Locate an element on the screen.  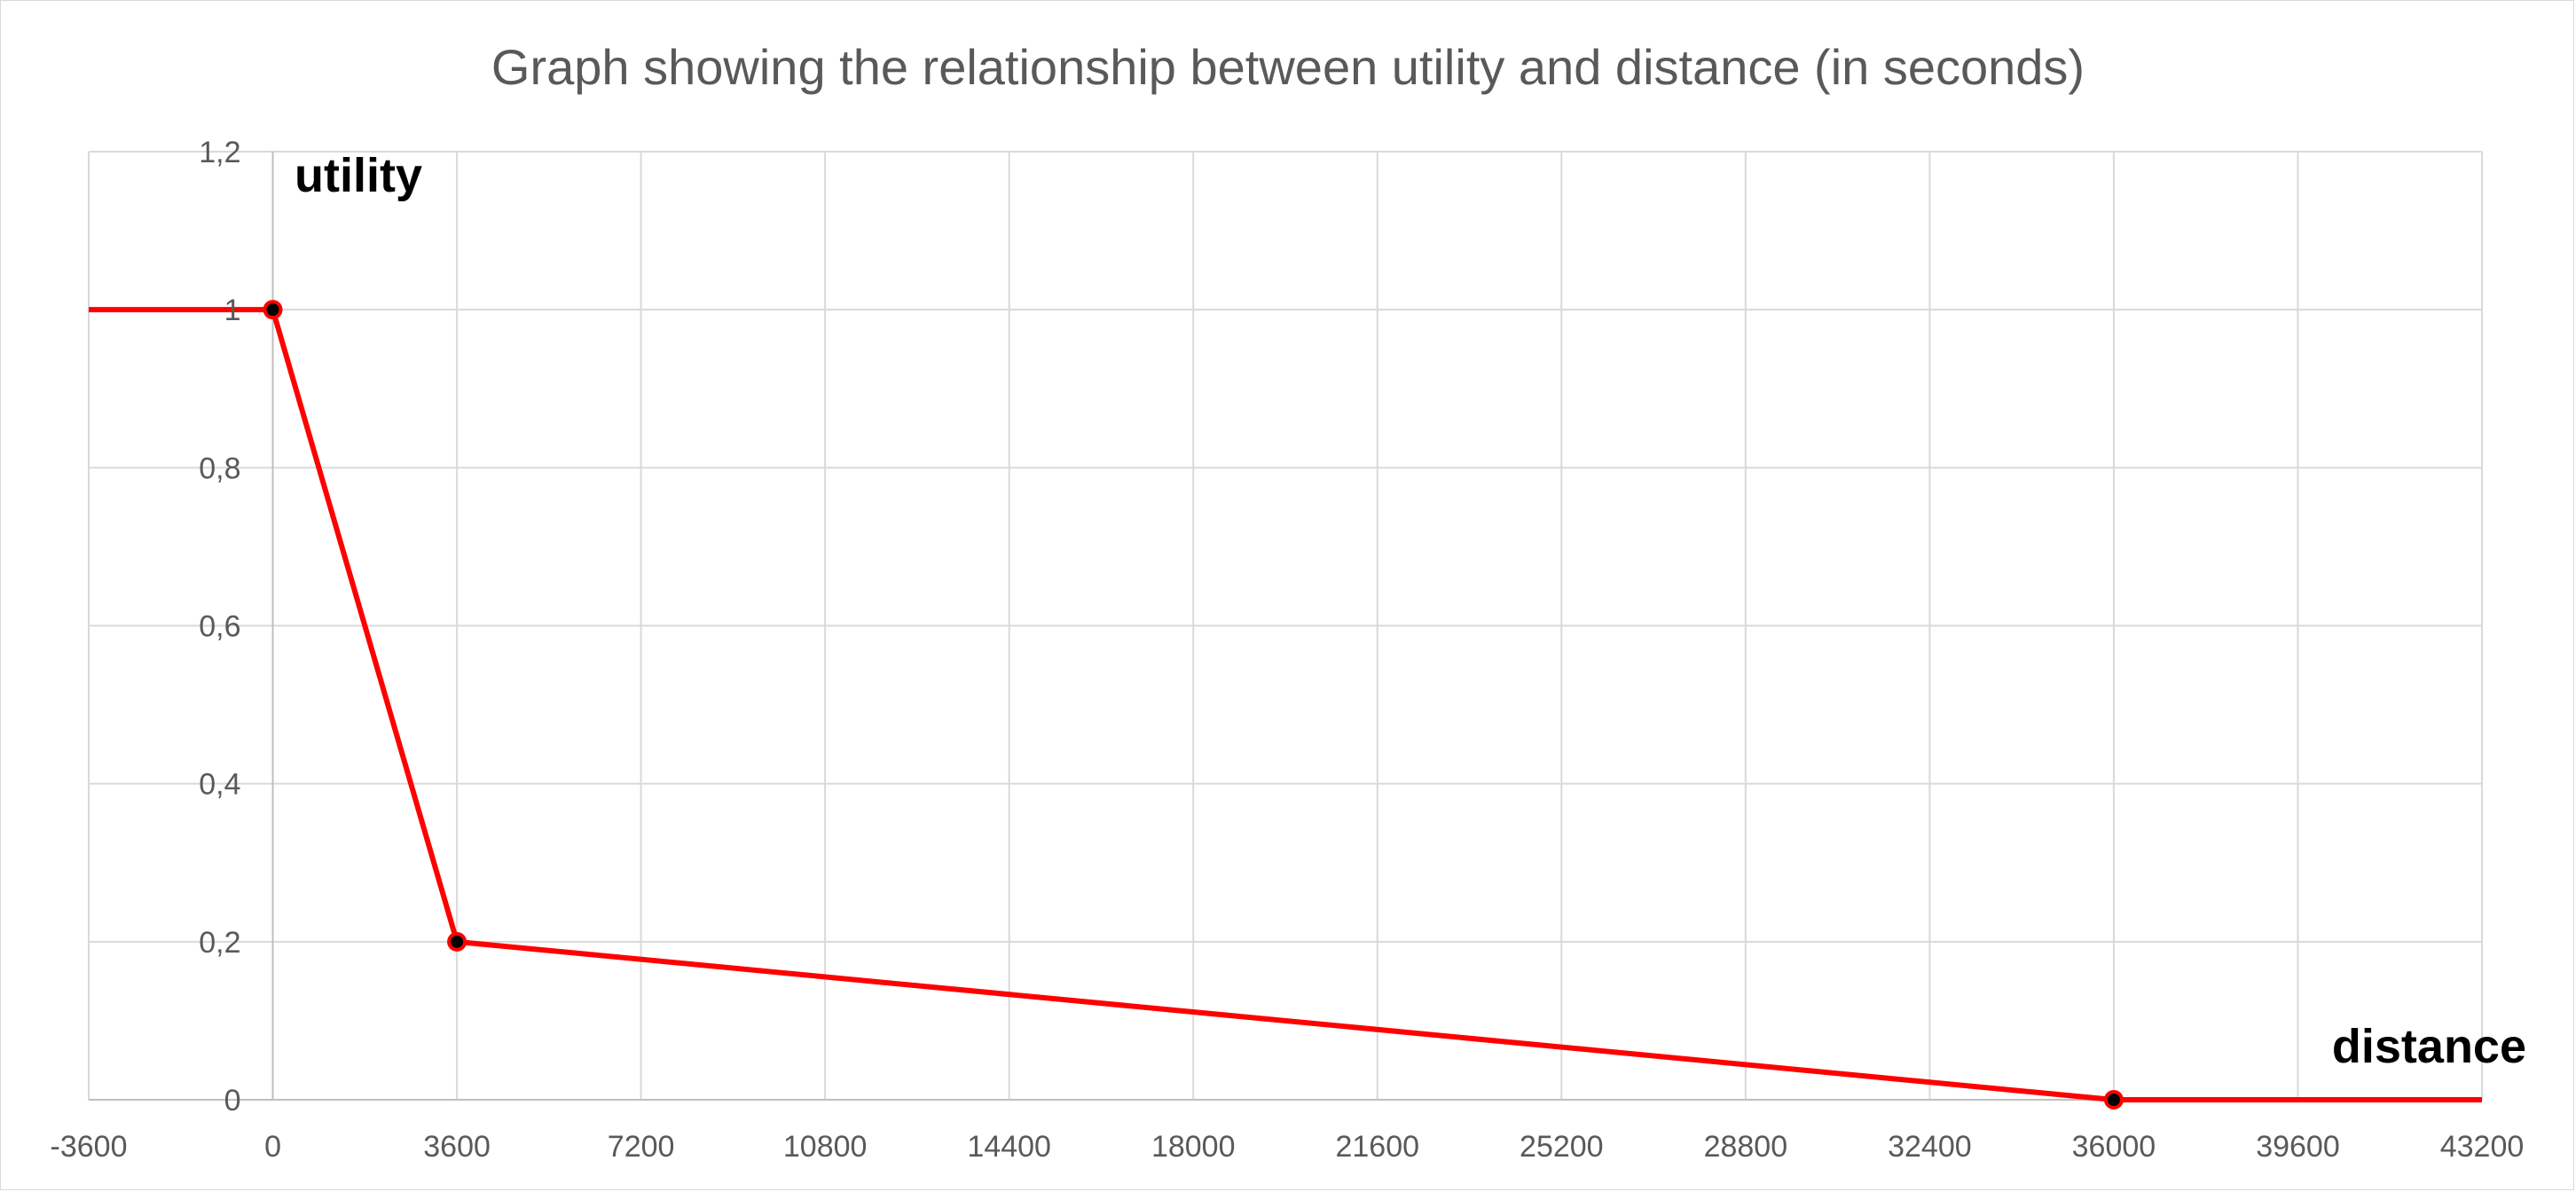
x-tick-label: 0 is located at coordinates (272, 1147).